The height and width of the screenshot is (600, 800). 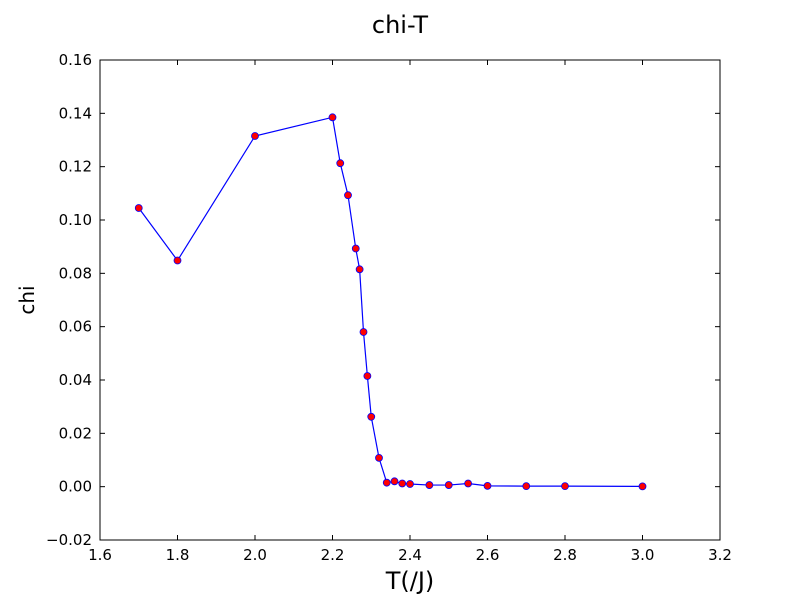 I want to click on y-tick-label: 0.14, so click(x=75, y=113).